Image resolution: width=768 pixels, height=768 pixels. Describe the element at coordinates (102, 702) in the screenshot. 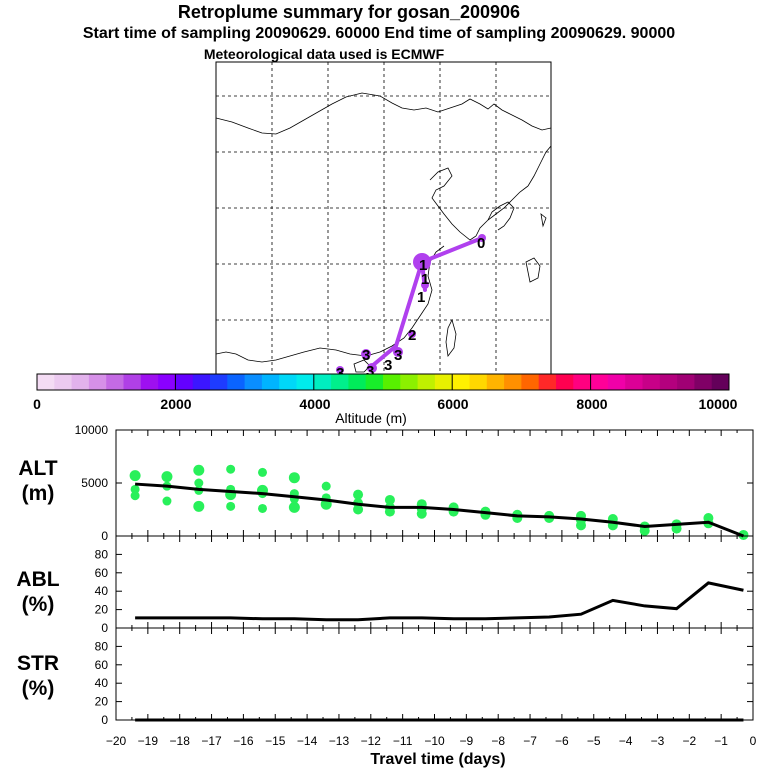

I see `y-tick-label: 20` at that location.